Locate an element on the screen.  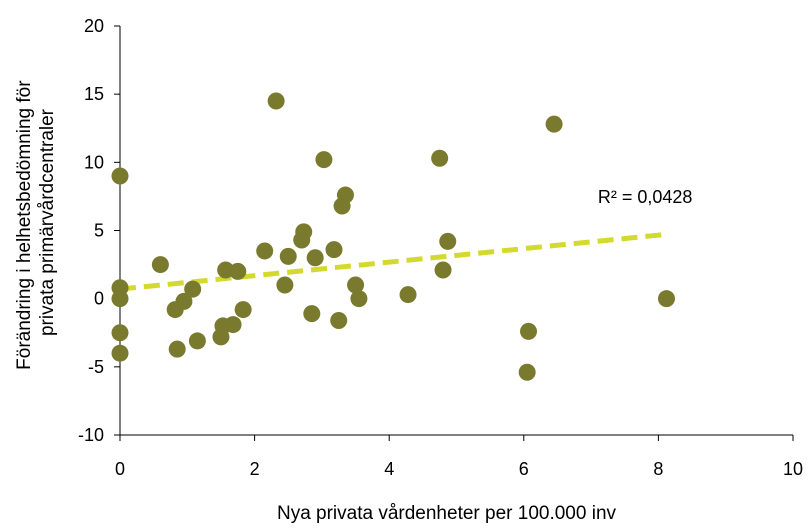
y-axis-title-line-1: Förändring i helhetsbedömning för is located at coordinates (24, 225).